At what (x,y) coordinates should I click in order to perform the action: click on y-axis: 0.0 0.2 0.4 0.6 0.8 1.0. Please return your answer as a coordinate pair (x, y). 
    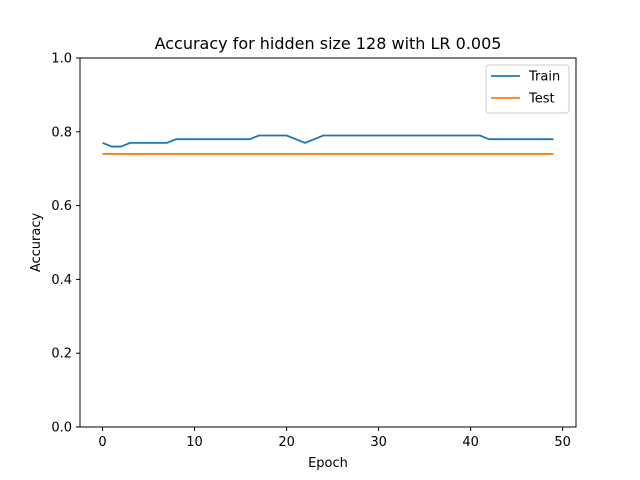
    Looking at the image, I should click on (65, 244).